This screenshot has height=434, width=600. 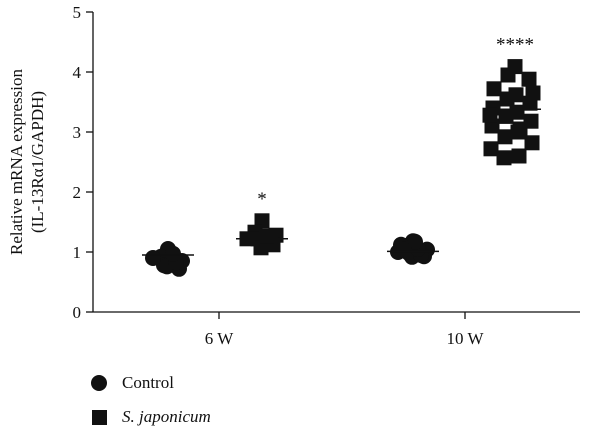 What do you see at coordinates (77, 132) in the screenshot?
I see `y-tick-label-3: 3` at bounding box center [77, 132].